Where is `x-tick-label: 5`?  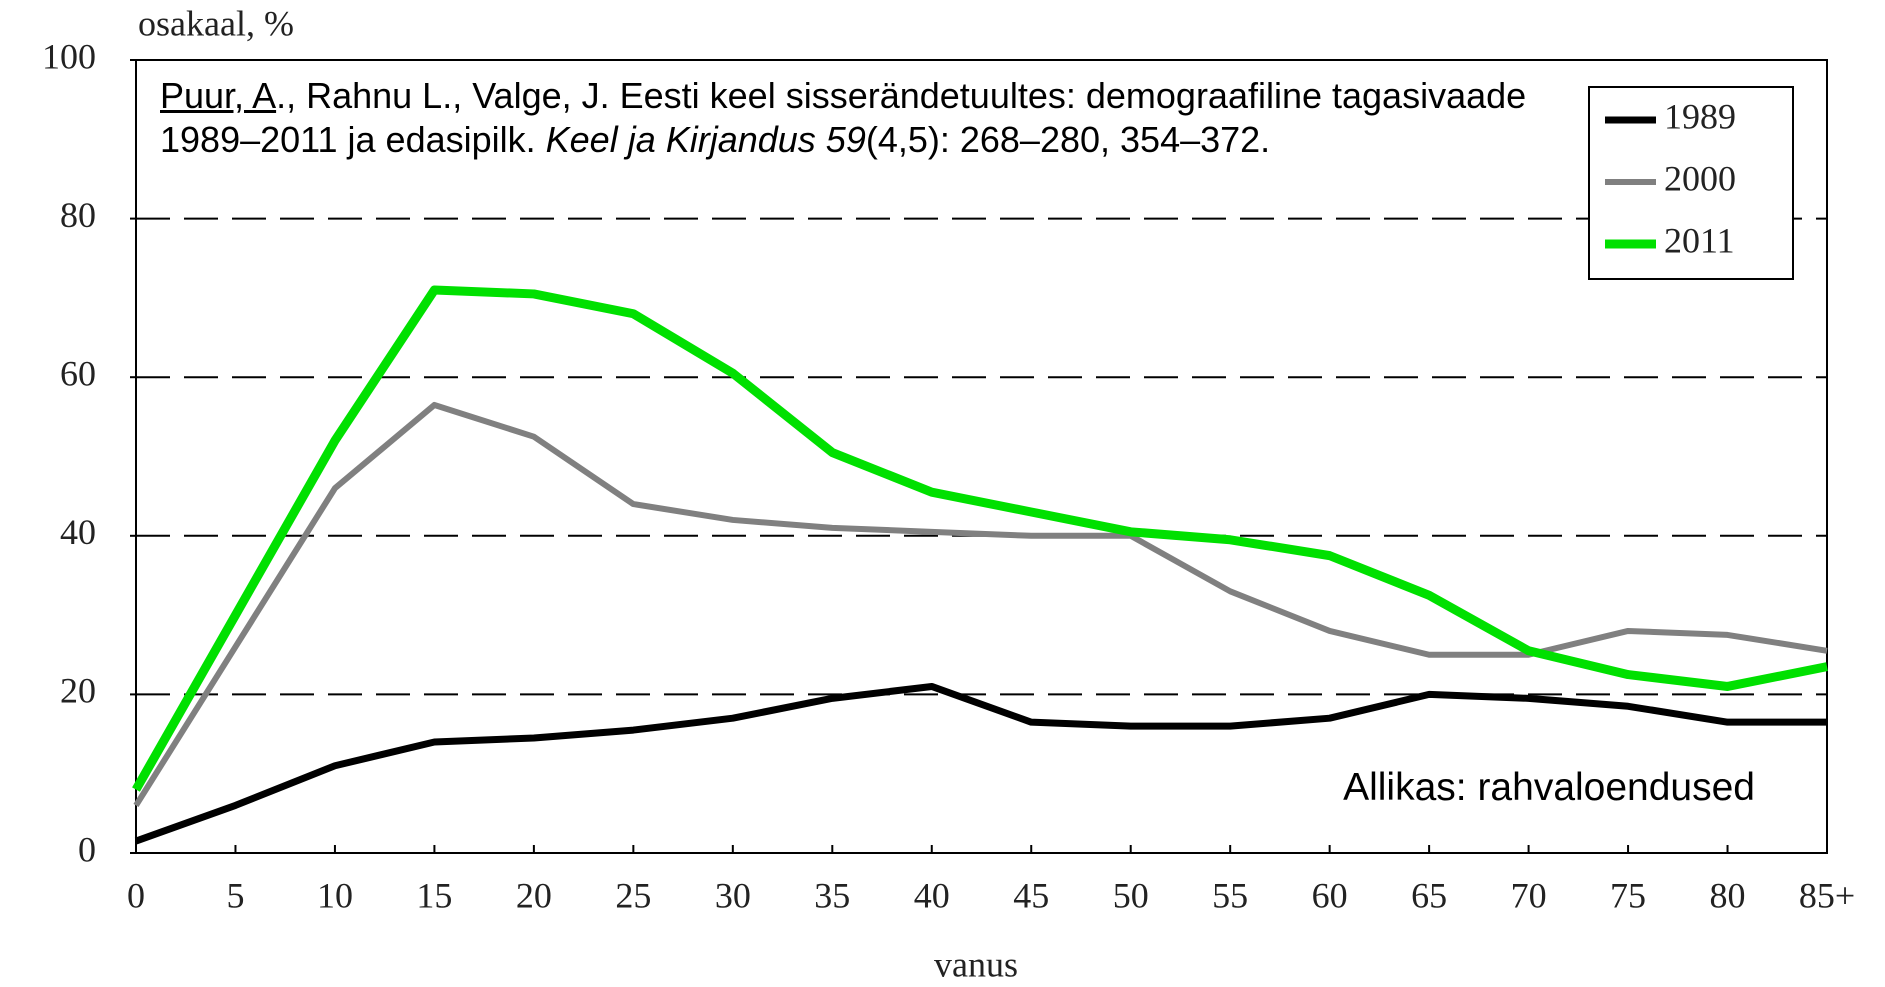 x-tick-label: 5 is located at coordinates (235, 895).